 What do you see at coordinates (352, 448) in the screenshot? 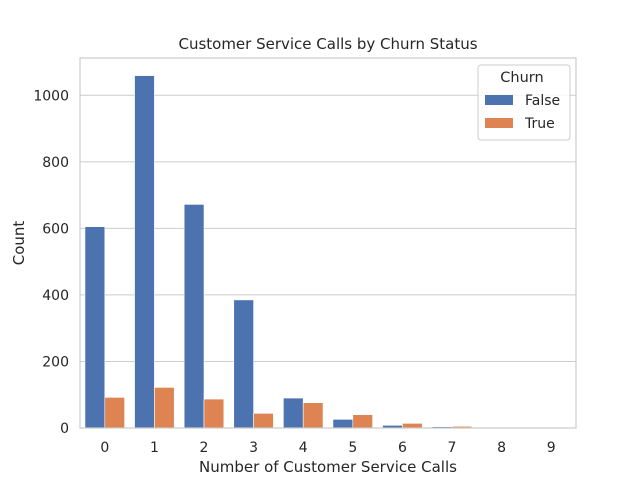
I see `x-tick-label: 5` at bounding box center [352, 448].